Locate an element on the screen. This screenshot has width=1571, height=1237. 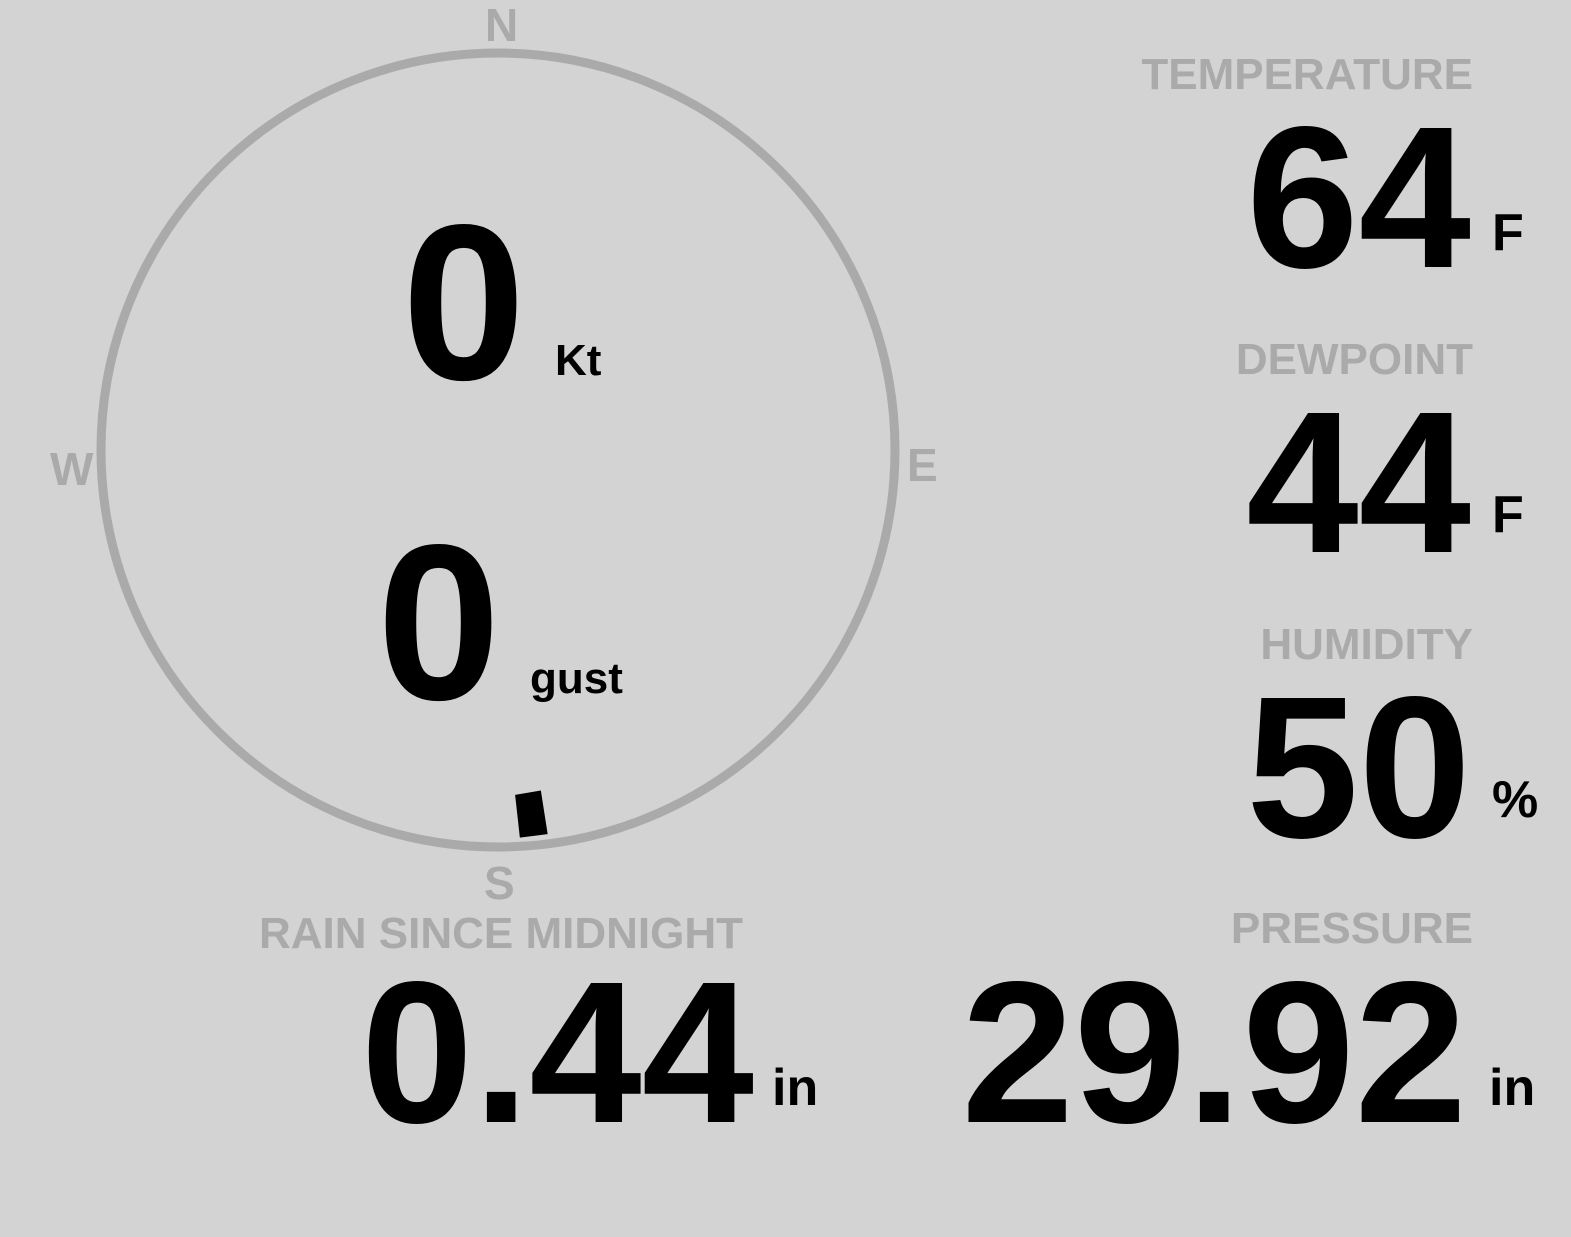
dewpoint-value: 44 is located at coordinates (1358, 482).